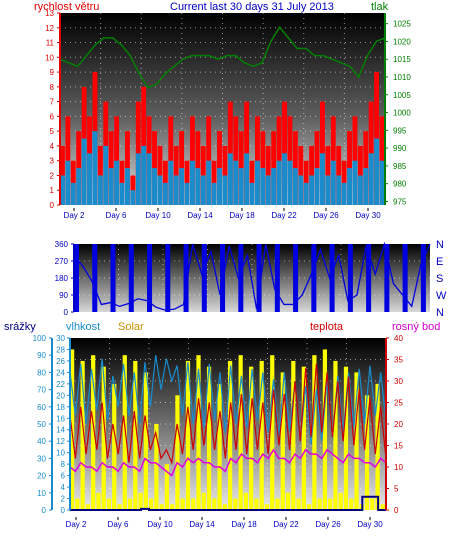  Describe the element at coordinates (439, 279) in the screenshot. I see `compass-label: S` at that location.